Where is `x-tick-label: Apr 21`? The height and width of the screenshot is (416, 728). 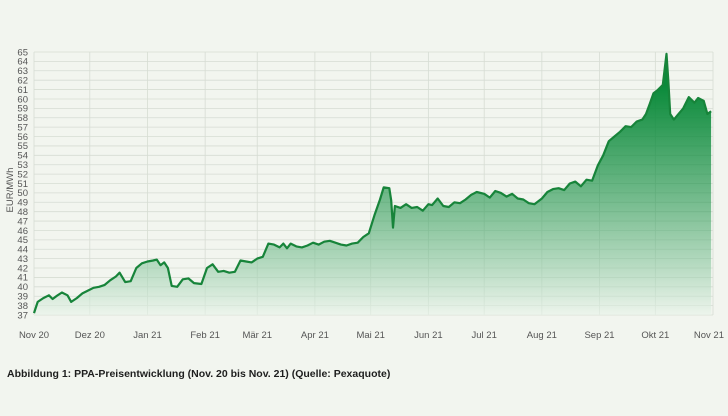
x-tick-label: Apr 21 is located at coordinates (315, 335).